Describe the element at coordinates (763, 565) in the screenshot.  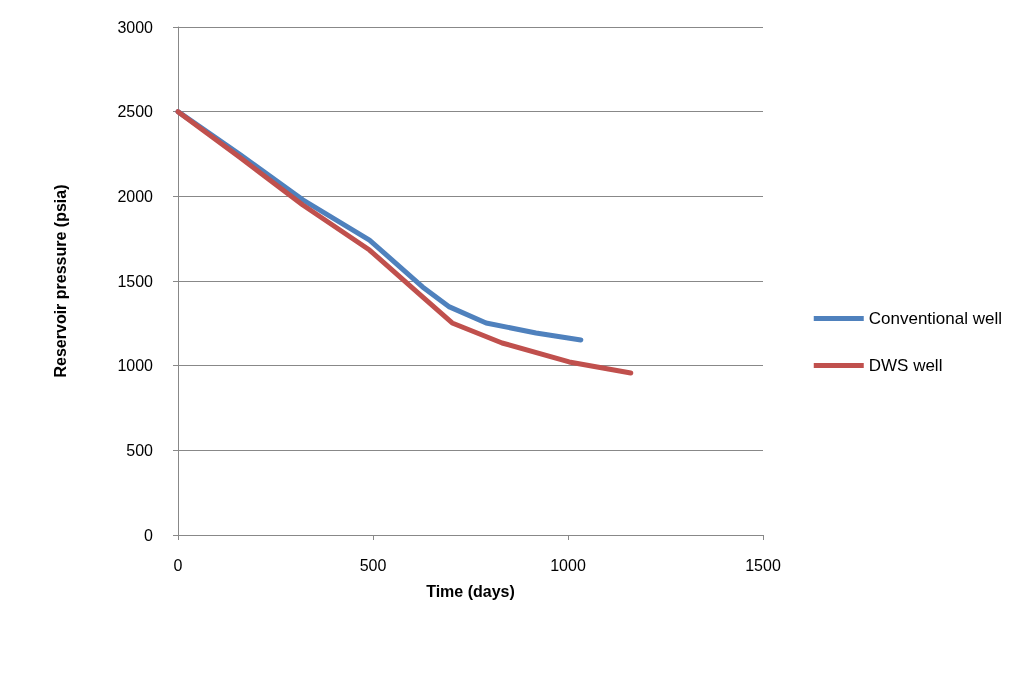
I see `x-tick-label: 1500` at that location.